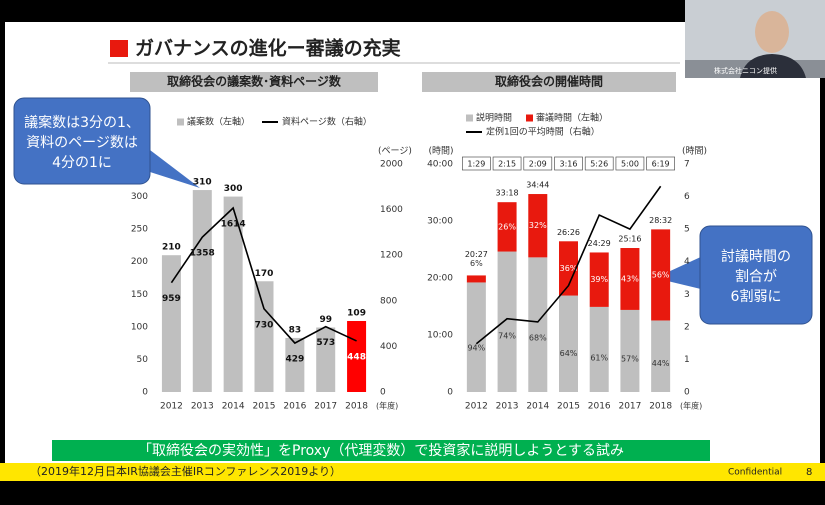 Image resolution: width=825 pixels, height=505 pixels. What do you see at coordinates (202, 254) in the screenshot?
I see `value-label: 1358` at bounding box center [202, 254].